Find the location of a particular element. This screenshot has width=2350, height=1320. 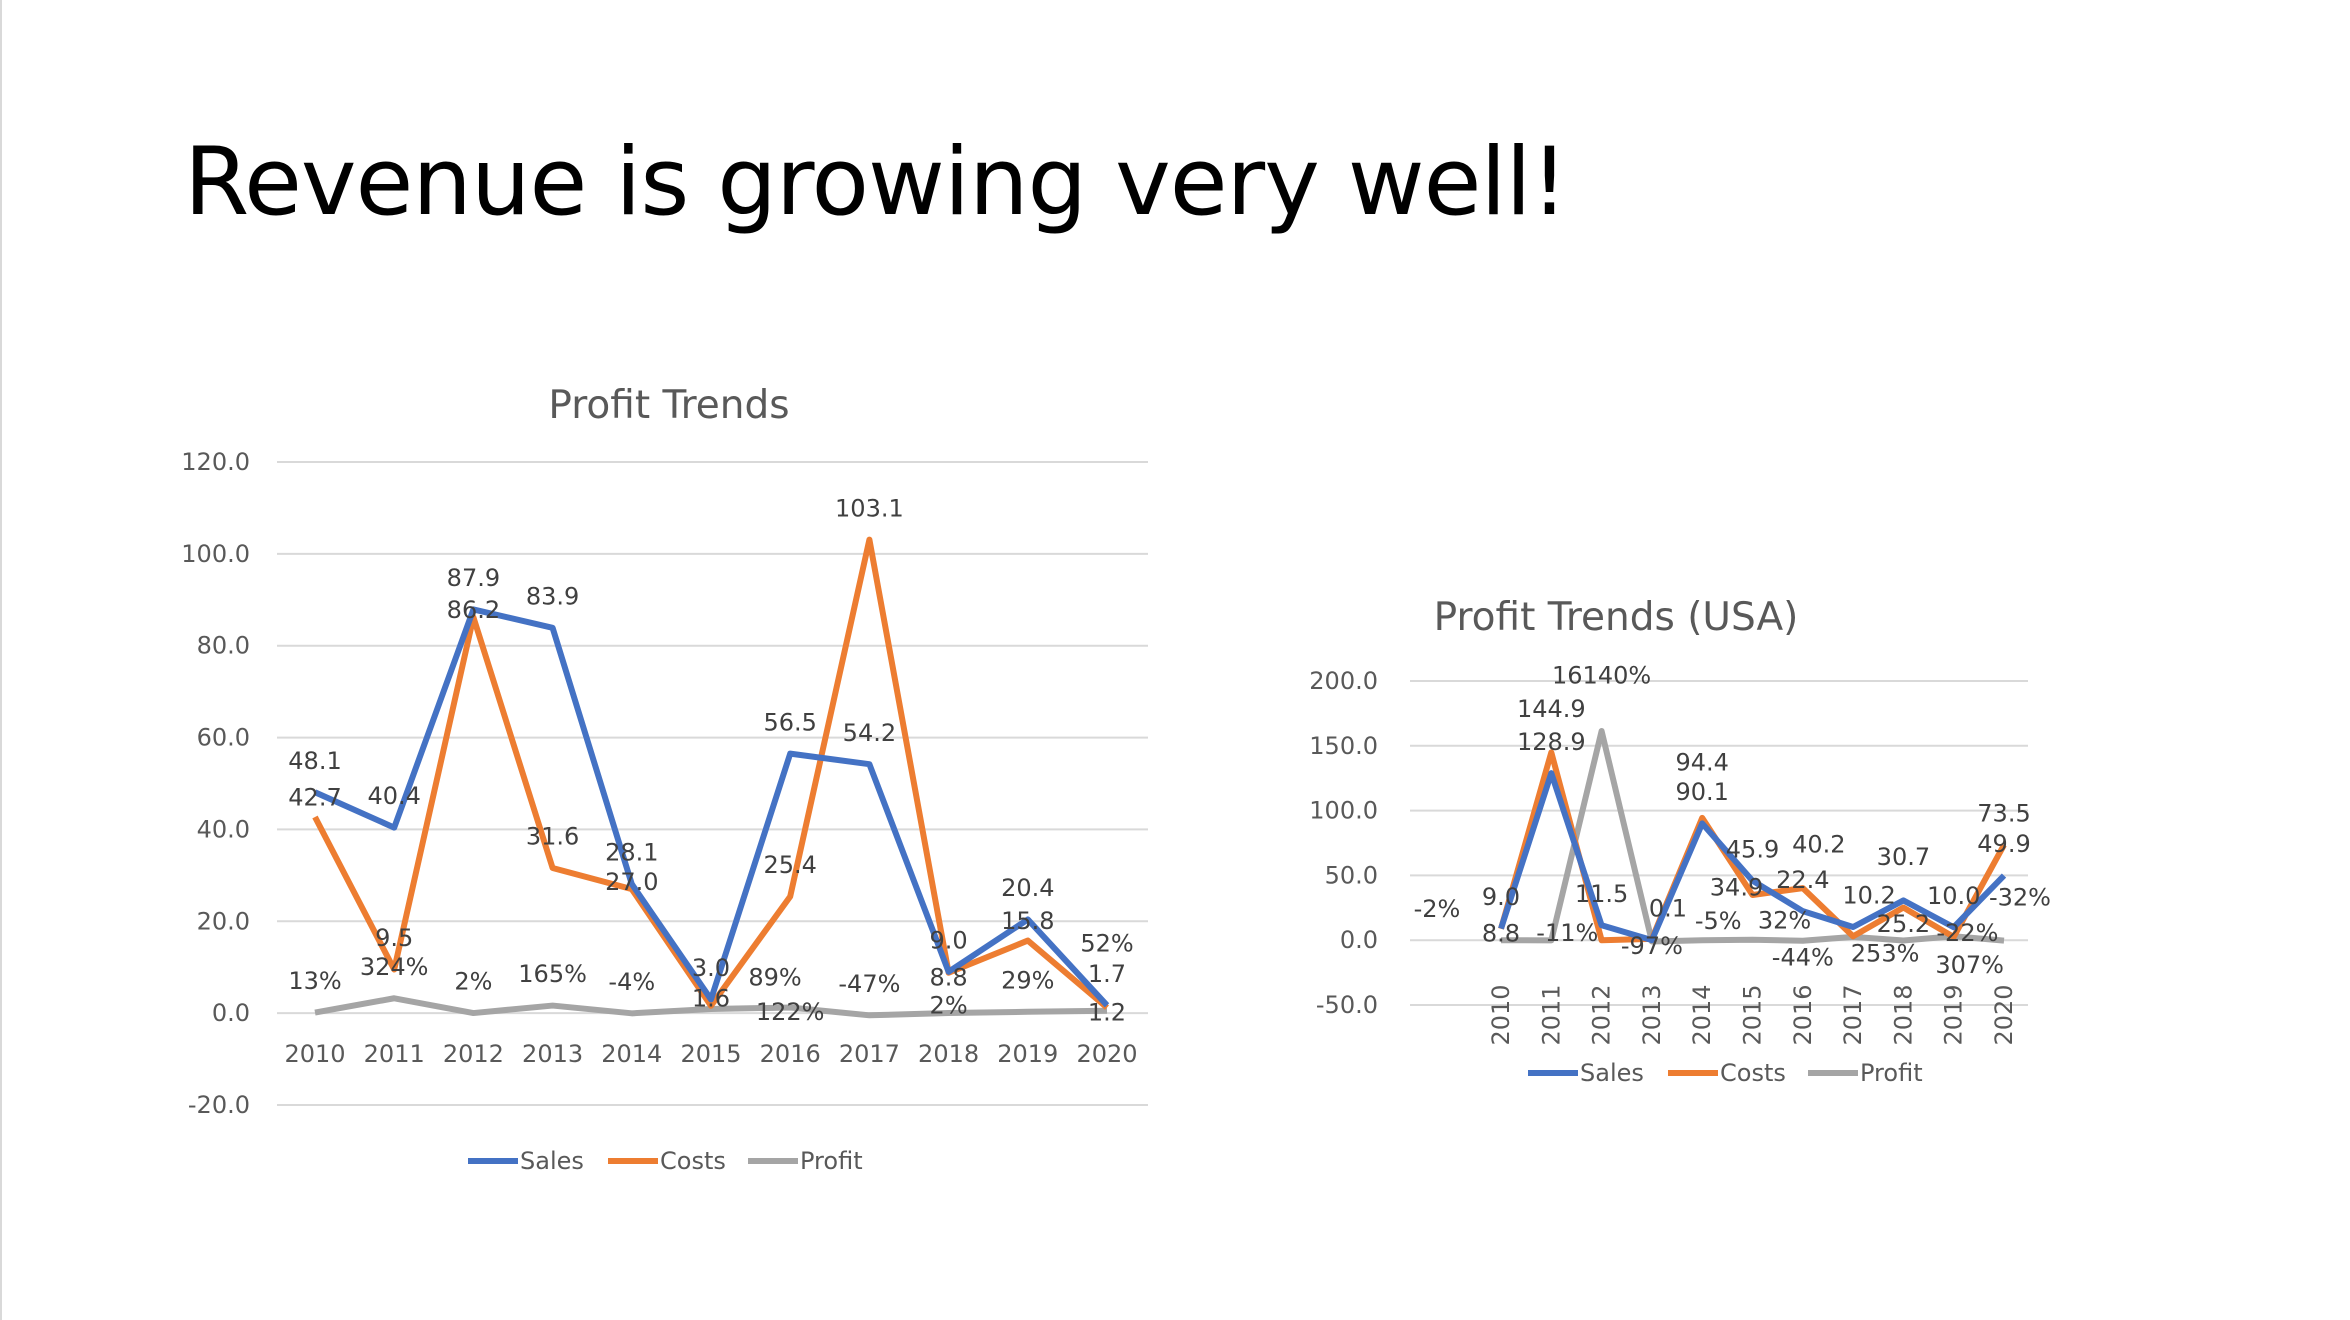

data-label-sales: 30.7 is located at coordinates (1903, 857).